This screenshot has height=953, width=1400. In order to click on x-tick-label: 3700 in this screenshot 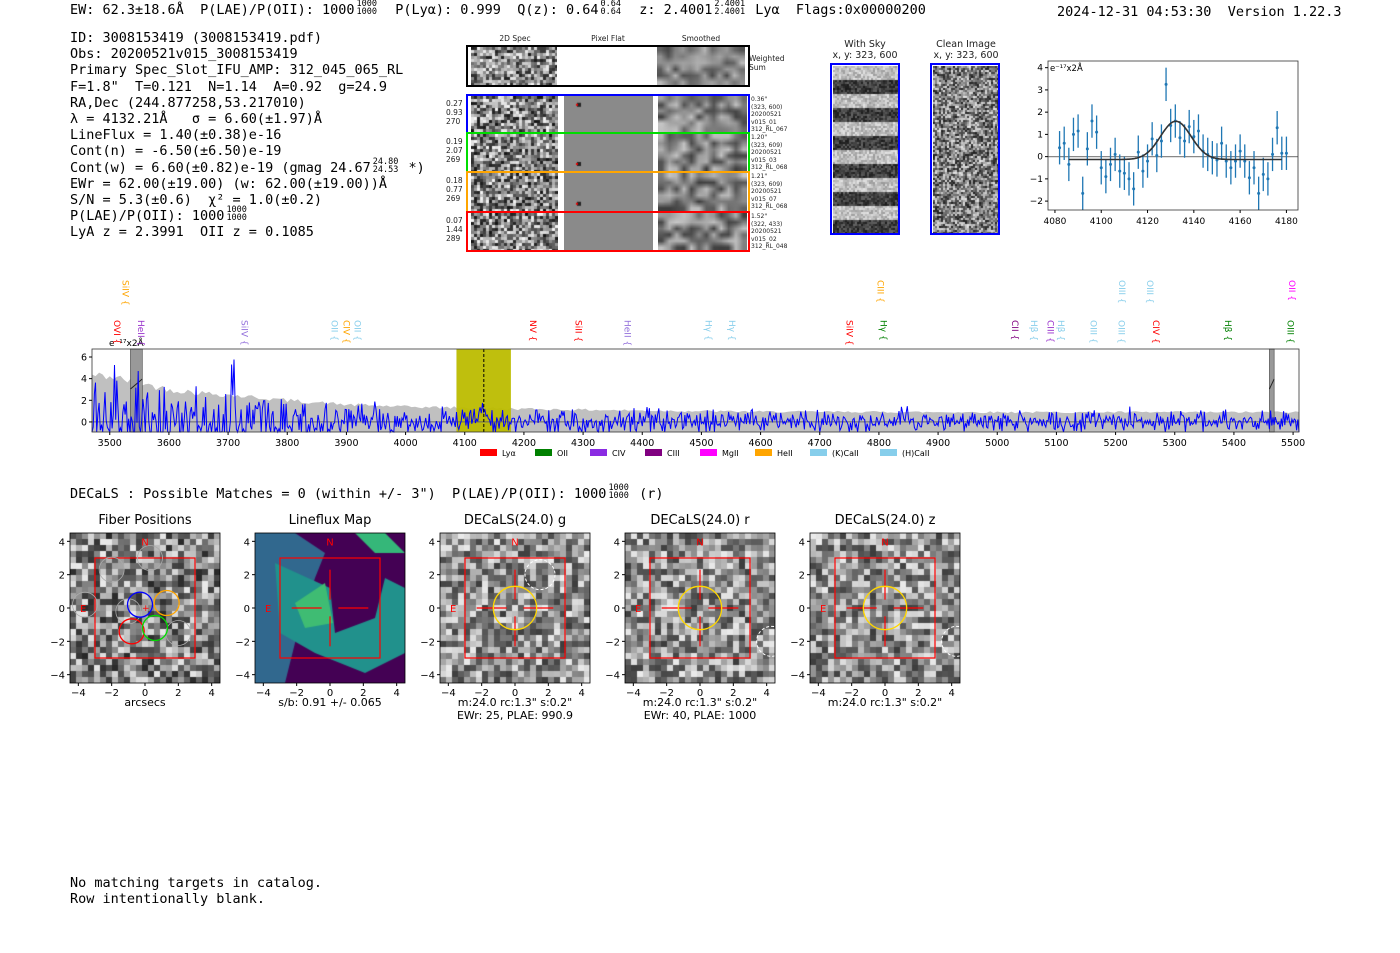, I will do `click(228, 443)`.